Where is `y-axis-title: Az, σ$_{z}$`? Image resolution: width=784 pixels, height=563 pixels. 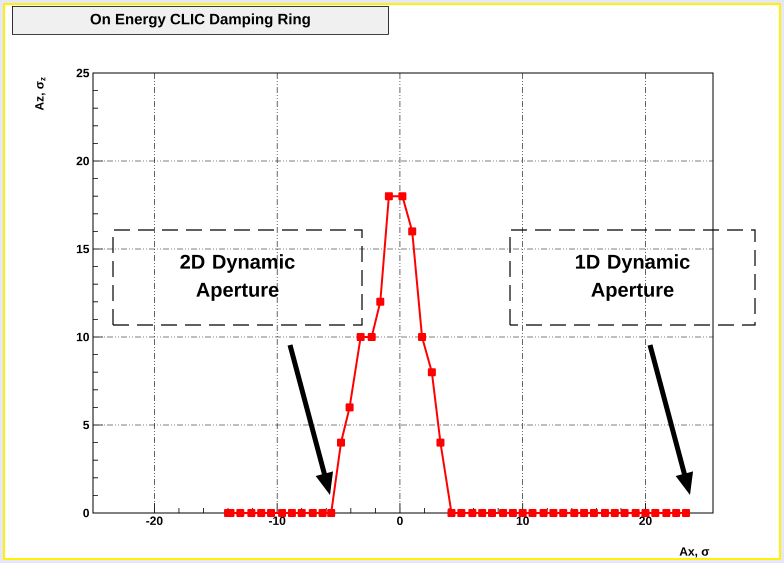
y-axis-title: Az, σ$_{z}$ is located at coordinates (40, 93).